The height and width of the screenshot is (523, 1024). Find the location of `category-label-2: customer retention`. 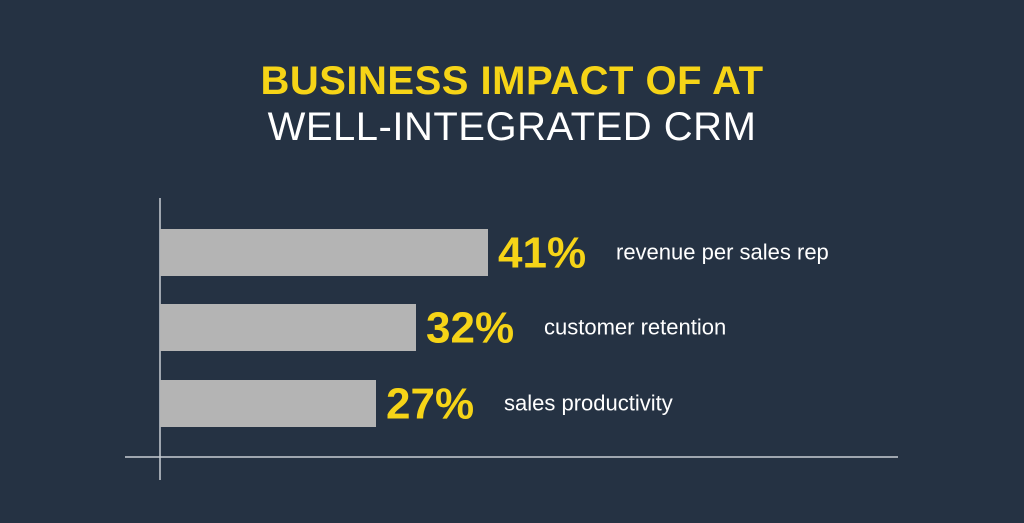

category-label-2: customer retention is located at coordinates (635, 327).